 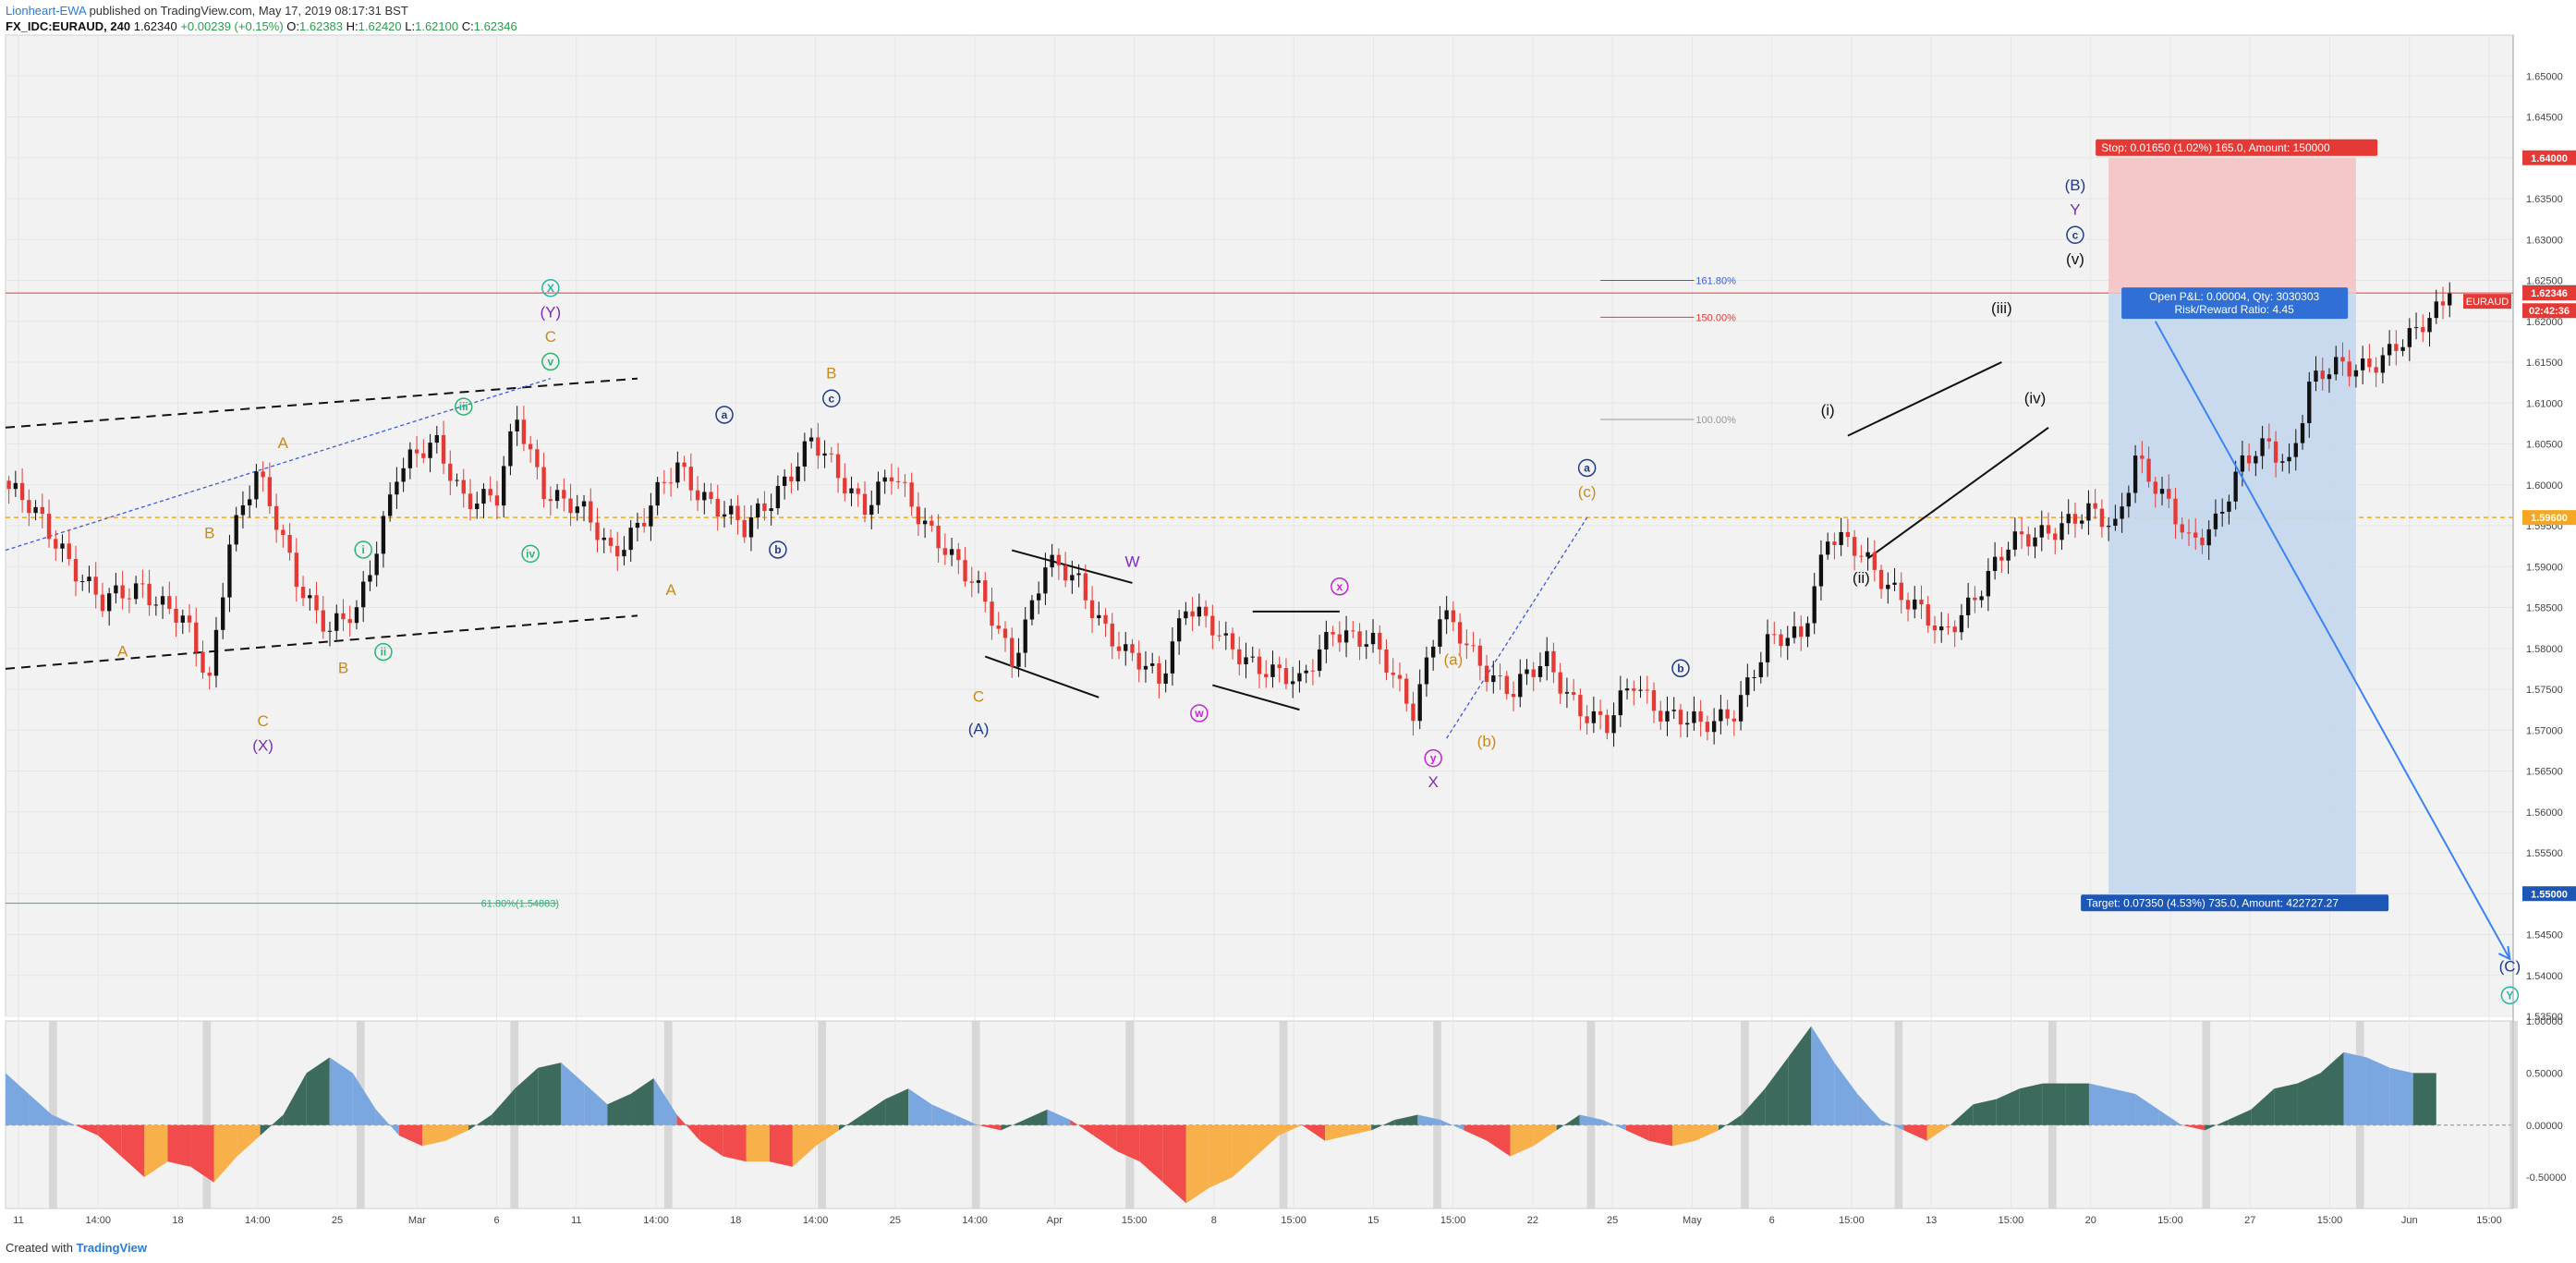 What do you see at coordinates (2544, 1017) in the screenshot?
I see `y-tick-label: 1.53500` at bounding box center [2544, 1017].